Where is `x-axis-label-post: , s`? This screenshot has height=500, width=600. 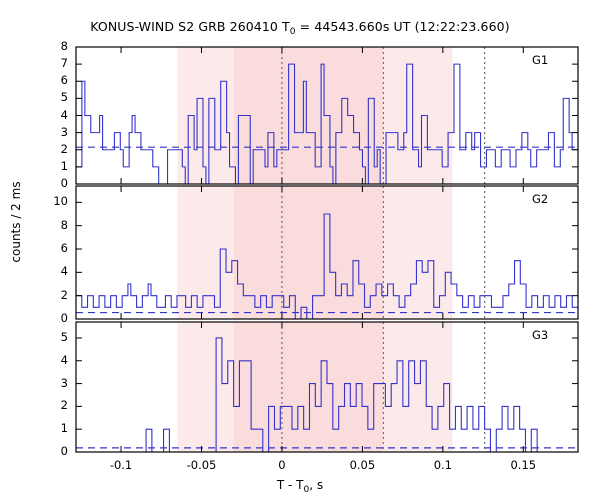 x-axis-label-post: , s is located at coordinates (316, 485).